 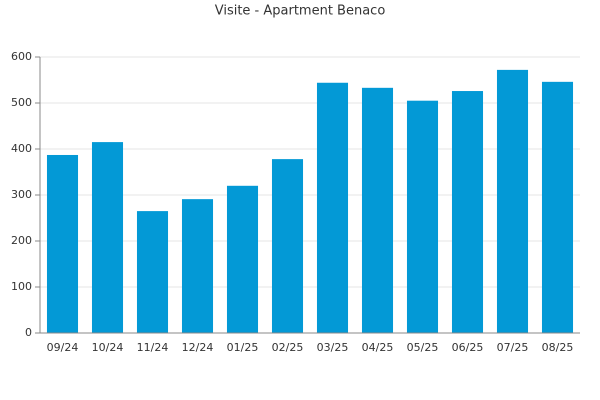 What do you see at coordinates (333, 347) in the screenshot?
I see `x-tick-label: 03/25` at bounding box center [333, 347].